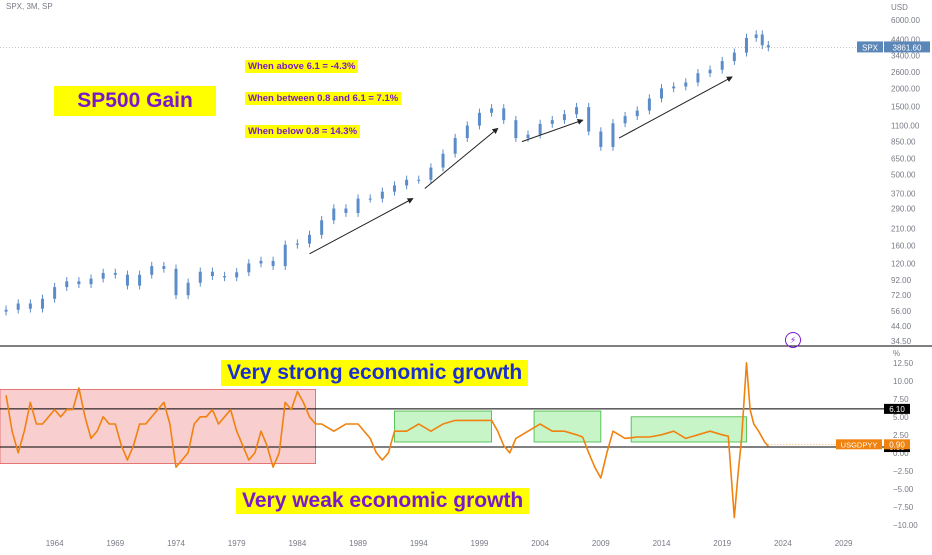  Describe the element at coordinates (905, 20) in the screenshot. I see `price-tick-label: 6000.00` at that location.